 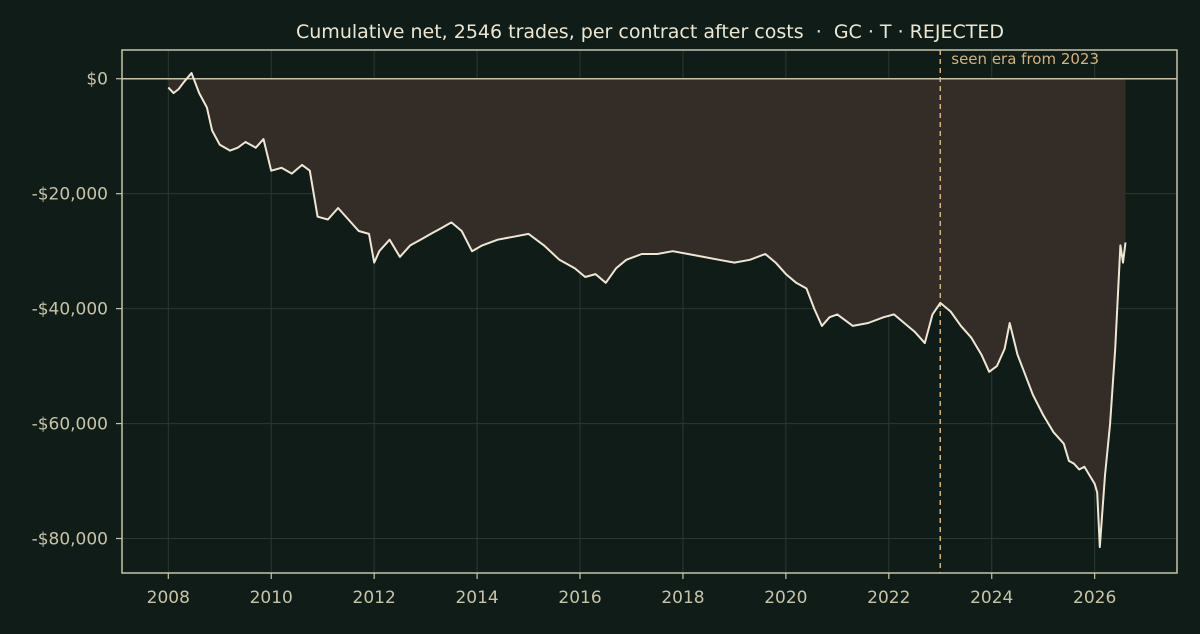 I want to click on x-tick-label: 2026, so click(x=1094, y=598).